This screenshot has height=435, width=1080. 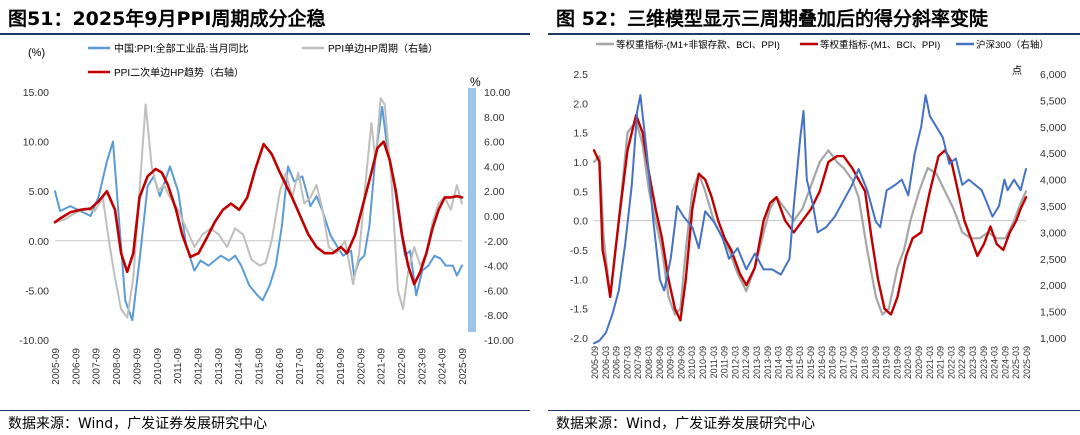 What do you see at coordinates (822, 362) in the screenshot?
I see `x-tick-label: 2016-03` at bounding box center [822, 362].